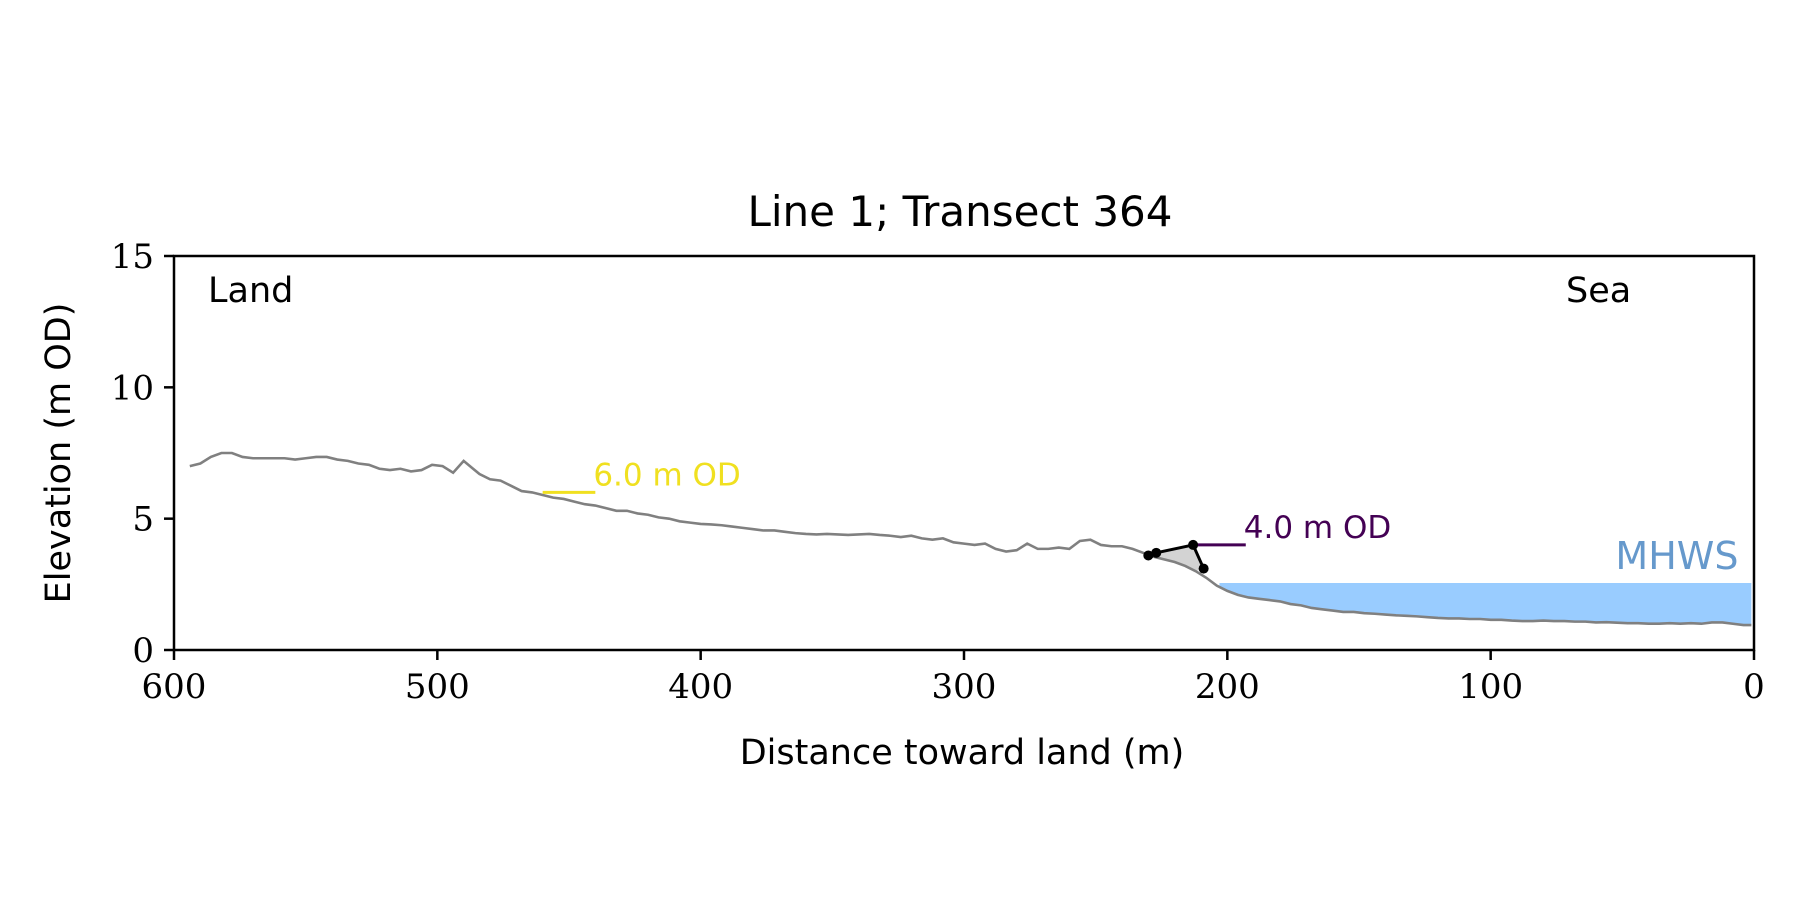 This screenshot has height=900, width=1800. What do you see at coordinates (250, 291) in the screenshot?
I see `land-label: Land` at bounding box center [250, 291].